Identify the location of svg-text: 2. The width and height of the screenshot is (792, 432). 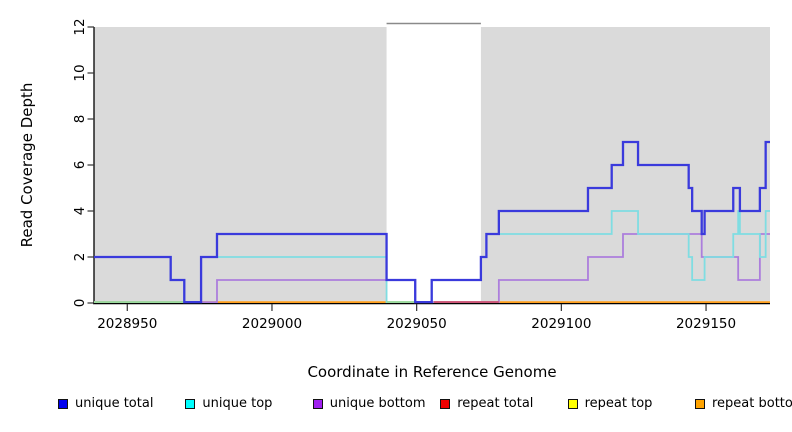
(80, 257).